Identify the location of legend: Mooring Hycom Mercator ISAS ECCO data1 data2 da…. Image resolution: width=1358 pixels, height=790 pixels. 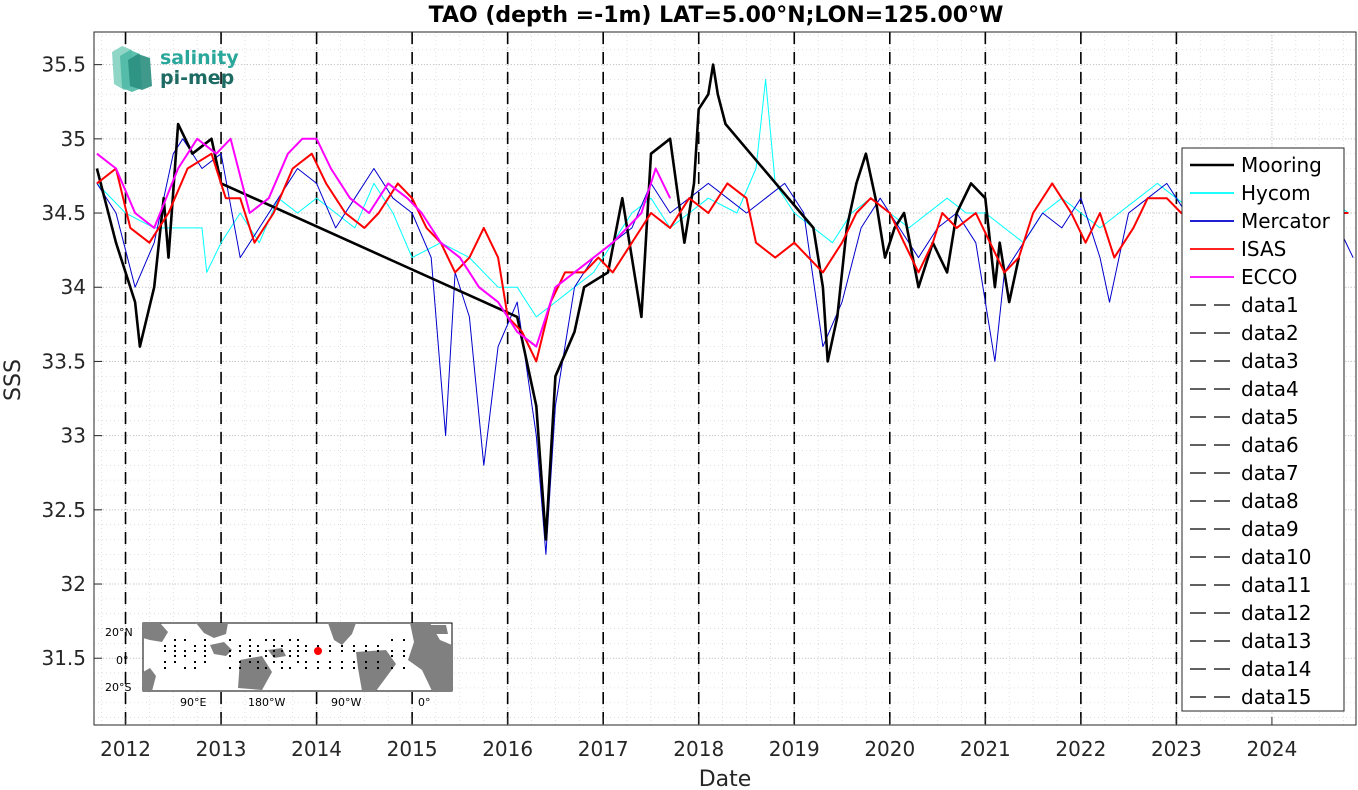
(1263, 429).